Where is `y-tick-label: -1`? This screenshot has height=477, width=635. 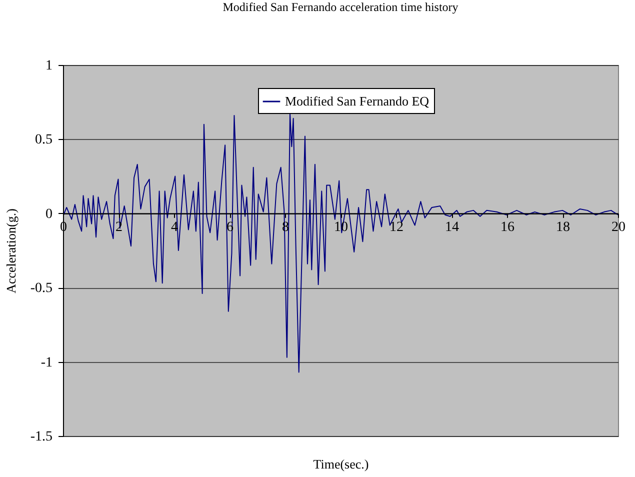 y-tick-label: -1 is located at coordinates (46, 362).